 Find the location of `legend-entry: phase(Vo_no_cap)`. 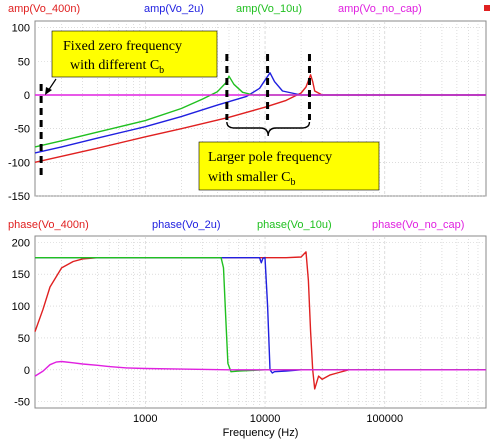

legend-entry: phase(Vo_no_cap) is located at coordinates (418, 225).